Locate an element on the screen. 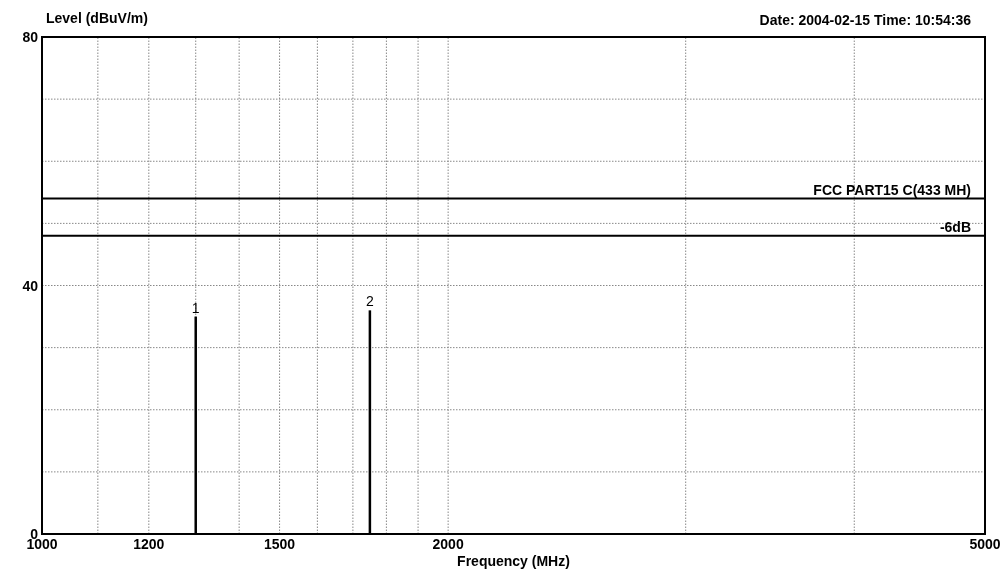  y-axis-title: Level (dBuV/m) is located at coordinates (97, 18).